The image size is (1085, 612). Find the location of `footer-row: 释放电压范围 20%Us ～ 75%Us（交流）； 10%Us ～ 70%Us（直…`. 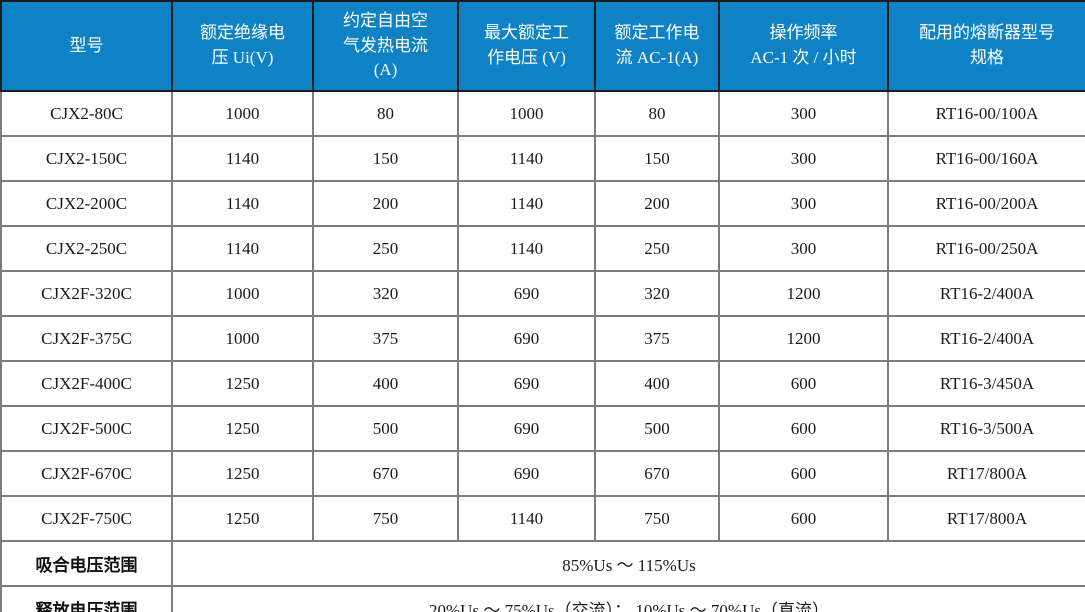

footer-row: 释放电压范围 20%Us ～ 75%Us（交流）； 10%Us ～ 70%Us（直… is located at coordinates (542, 598).